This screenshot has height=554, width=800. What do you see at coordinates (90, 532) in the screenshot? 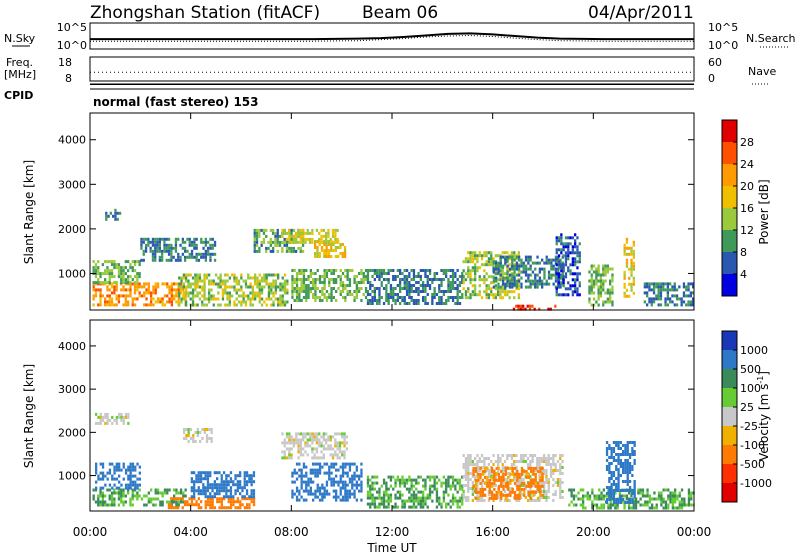
I see `time-tick-label: 00:00` at bounding box center [90, 532].